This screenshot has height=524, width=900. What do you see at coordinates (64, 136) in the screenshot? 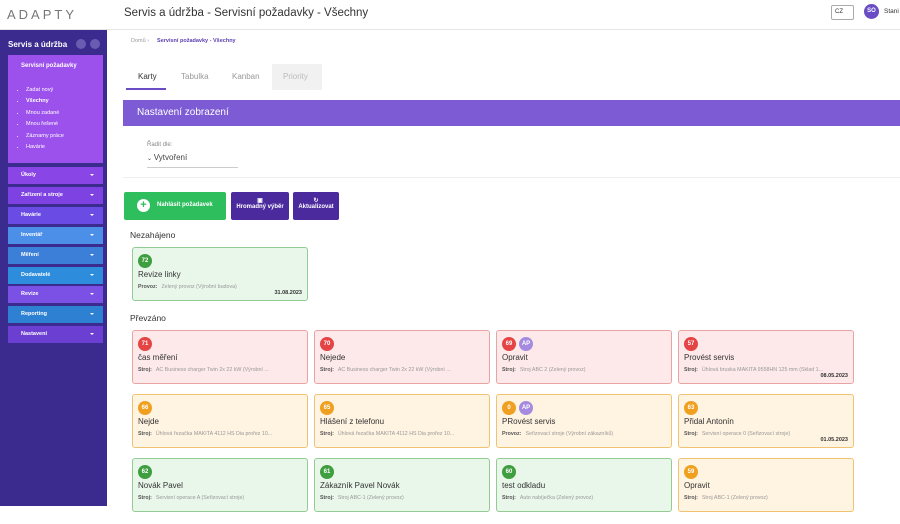
I see `submenu-item: Záznamy práce` at bounding box center [64, 136].